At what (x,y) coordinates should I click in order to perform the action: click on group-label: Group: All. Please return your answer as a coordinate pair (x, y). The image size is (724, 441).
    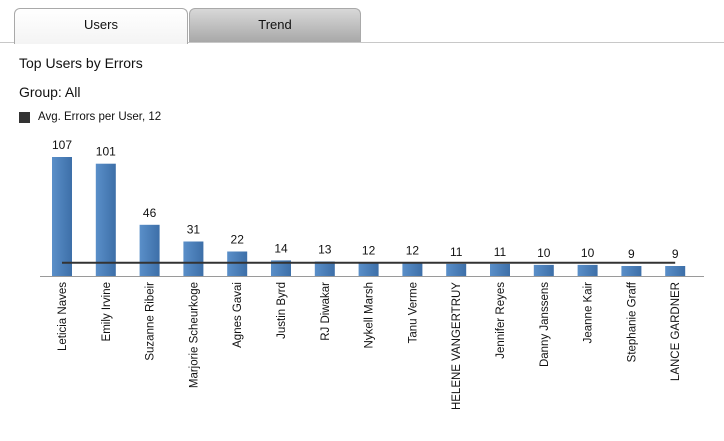
    Looking at the image, I should click on (50, 92).